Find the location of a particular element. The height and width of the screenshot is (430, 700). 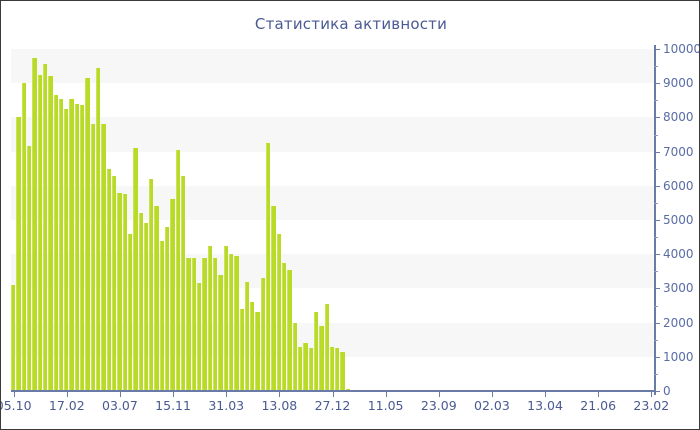

x-axis-tick-label: 21.06 is located at coordinates (598, 405).